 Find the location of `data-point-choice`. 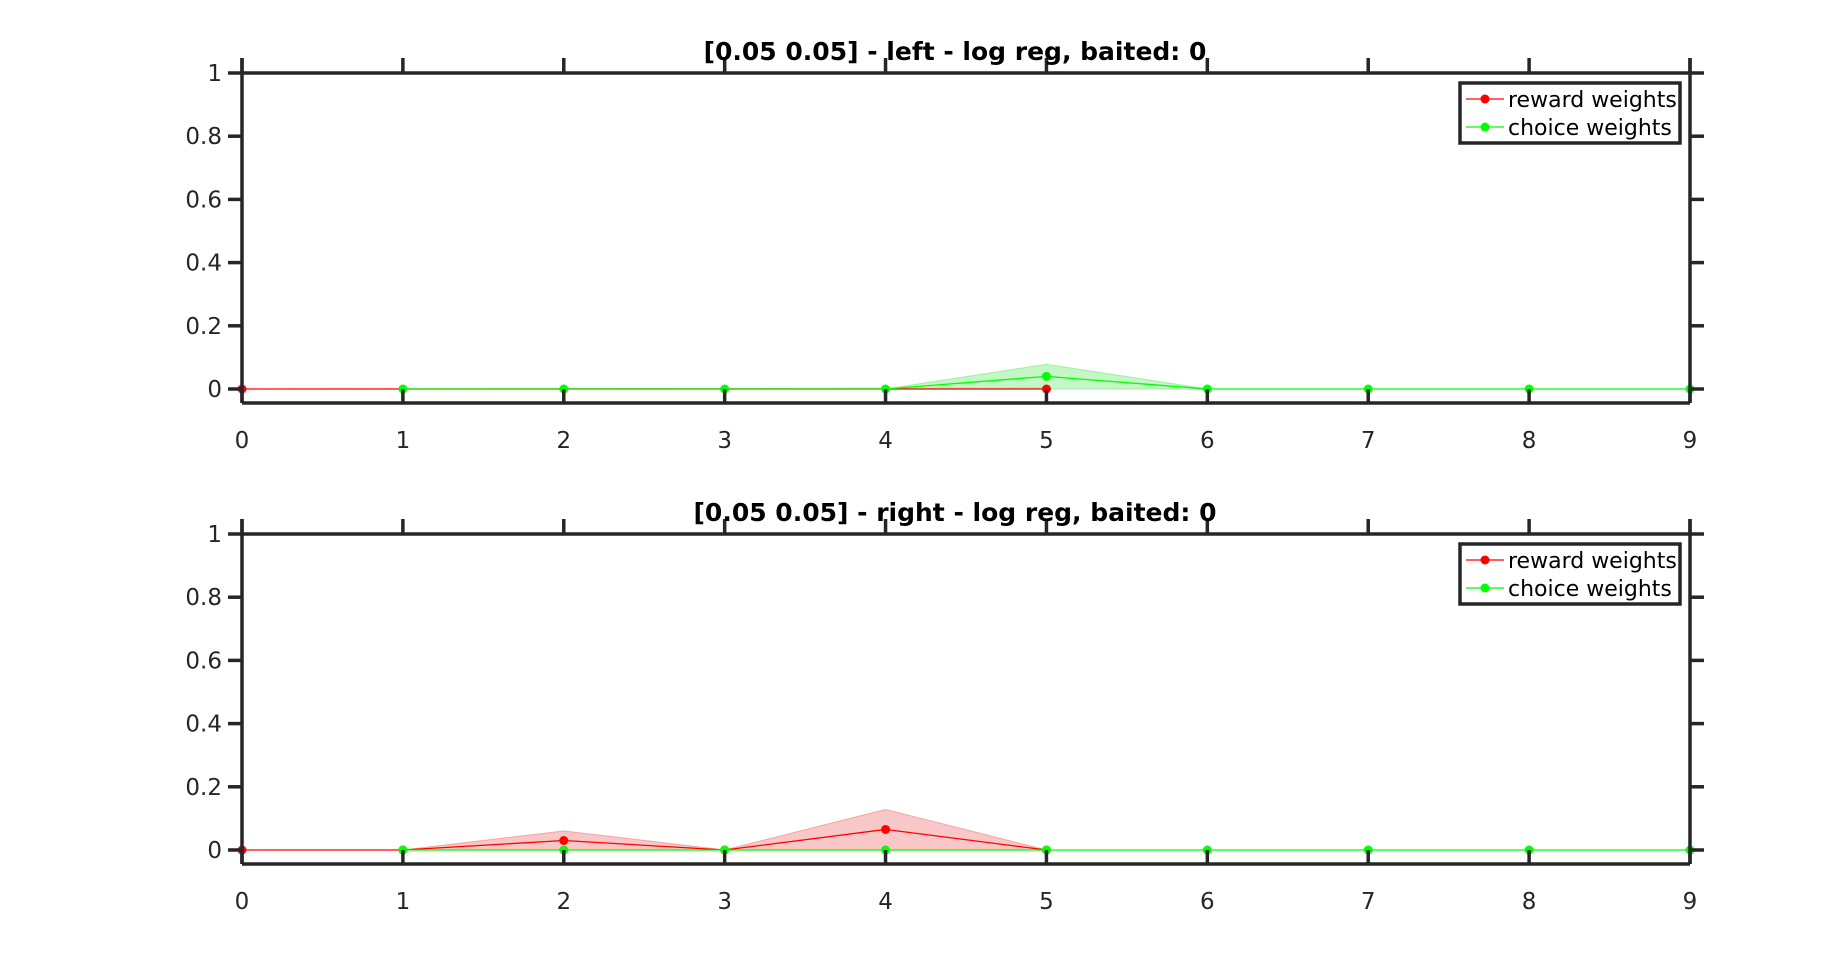

data-point-choice is located at coordinates (1046, 376).